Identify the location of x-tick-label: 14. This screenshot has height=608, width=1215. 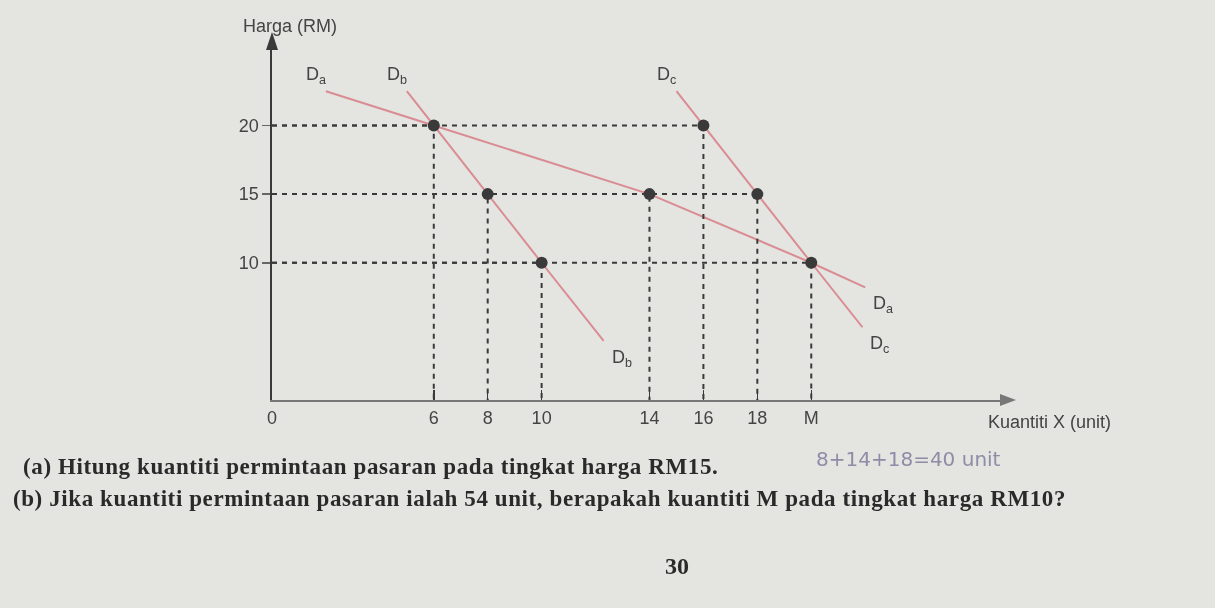
(649, 417).